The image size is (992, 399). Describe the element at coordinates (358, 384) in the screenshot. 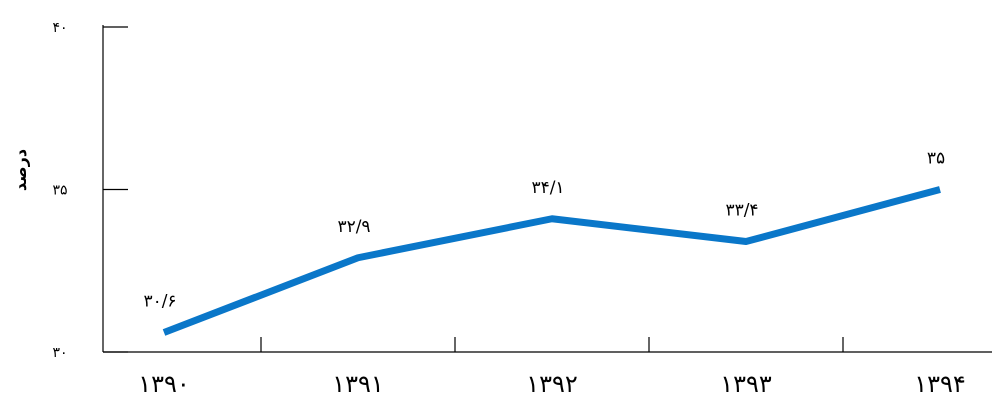

I see `x-tick-label: ۱۳۹۱` at that location.